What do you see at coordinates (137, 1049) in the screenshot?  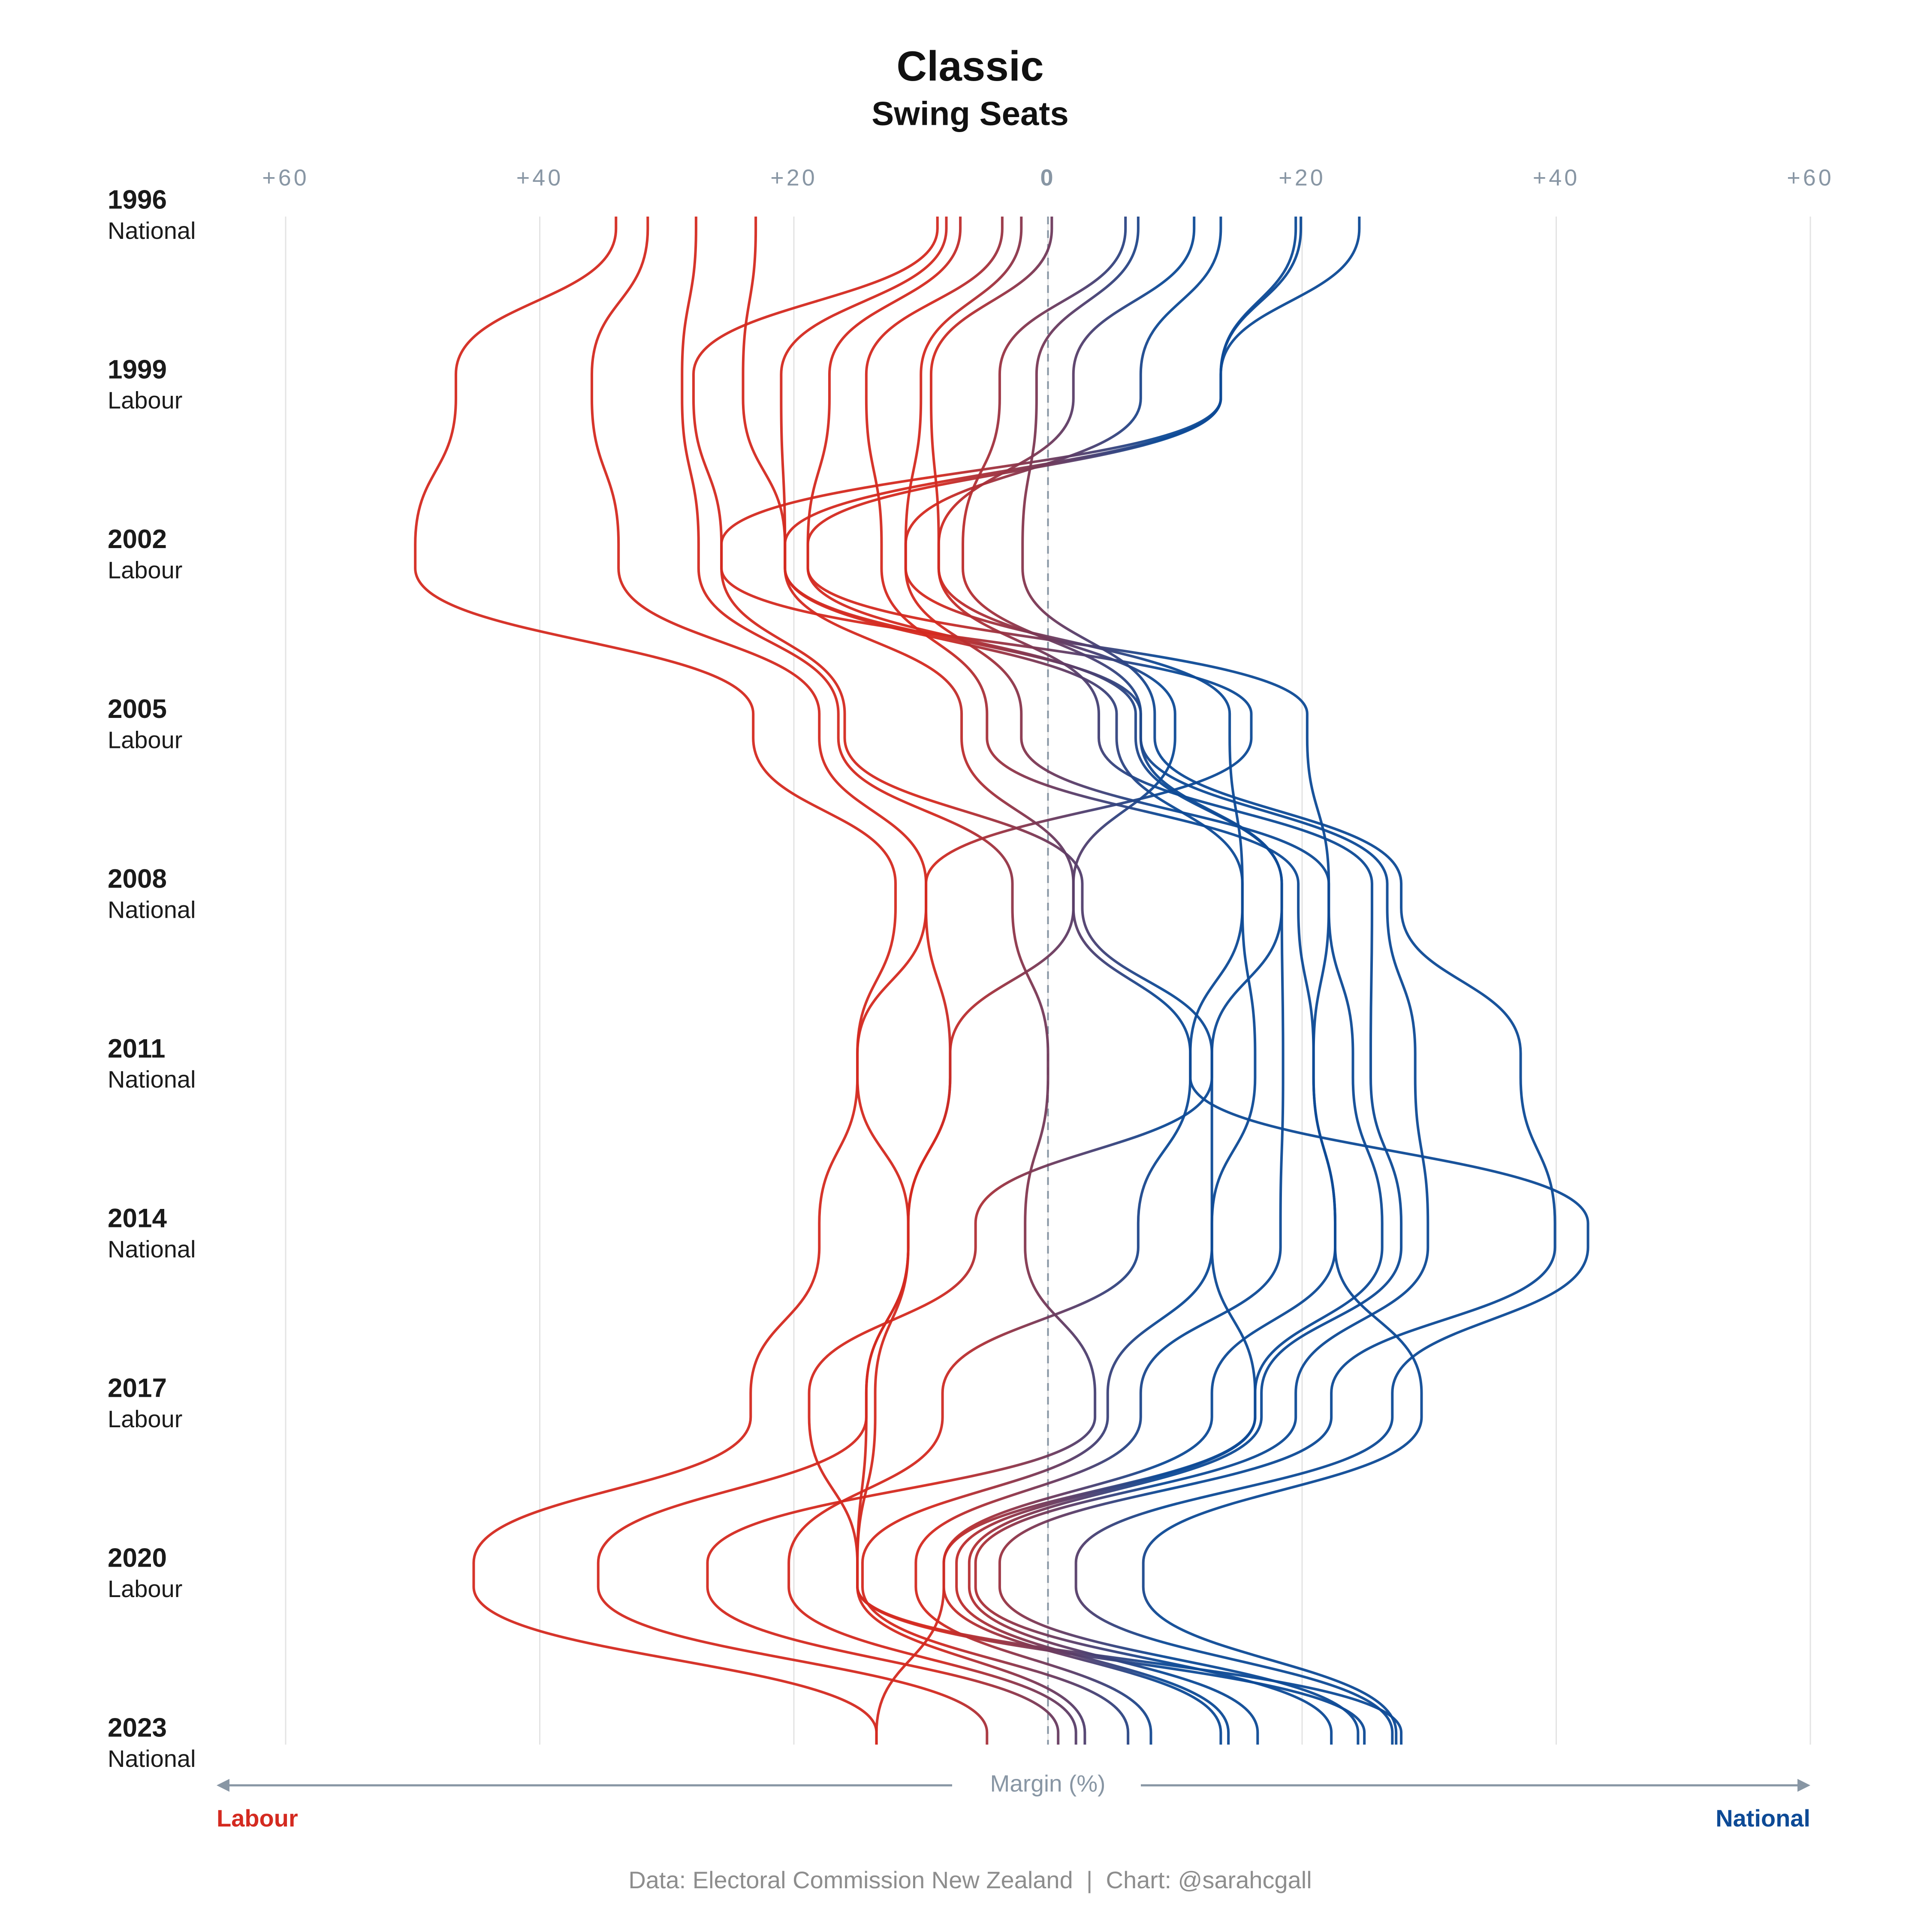 I see `year-label: 2011` at bounding box center [137, 1049].